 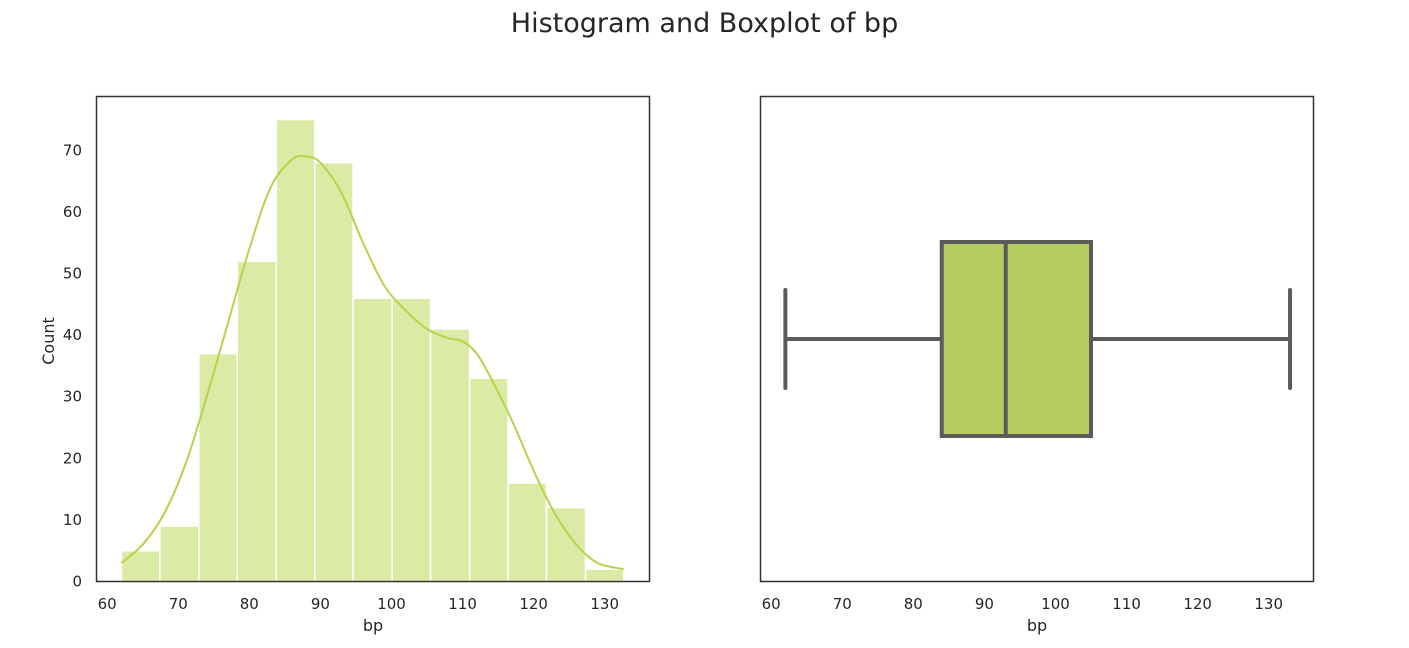 What do you see at coordinates (72, 150) in the screenshot?
I see `histogram-y-tick-70: 70` at bounding box center [72, 150].